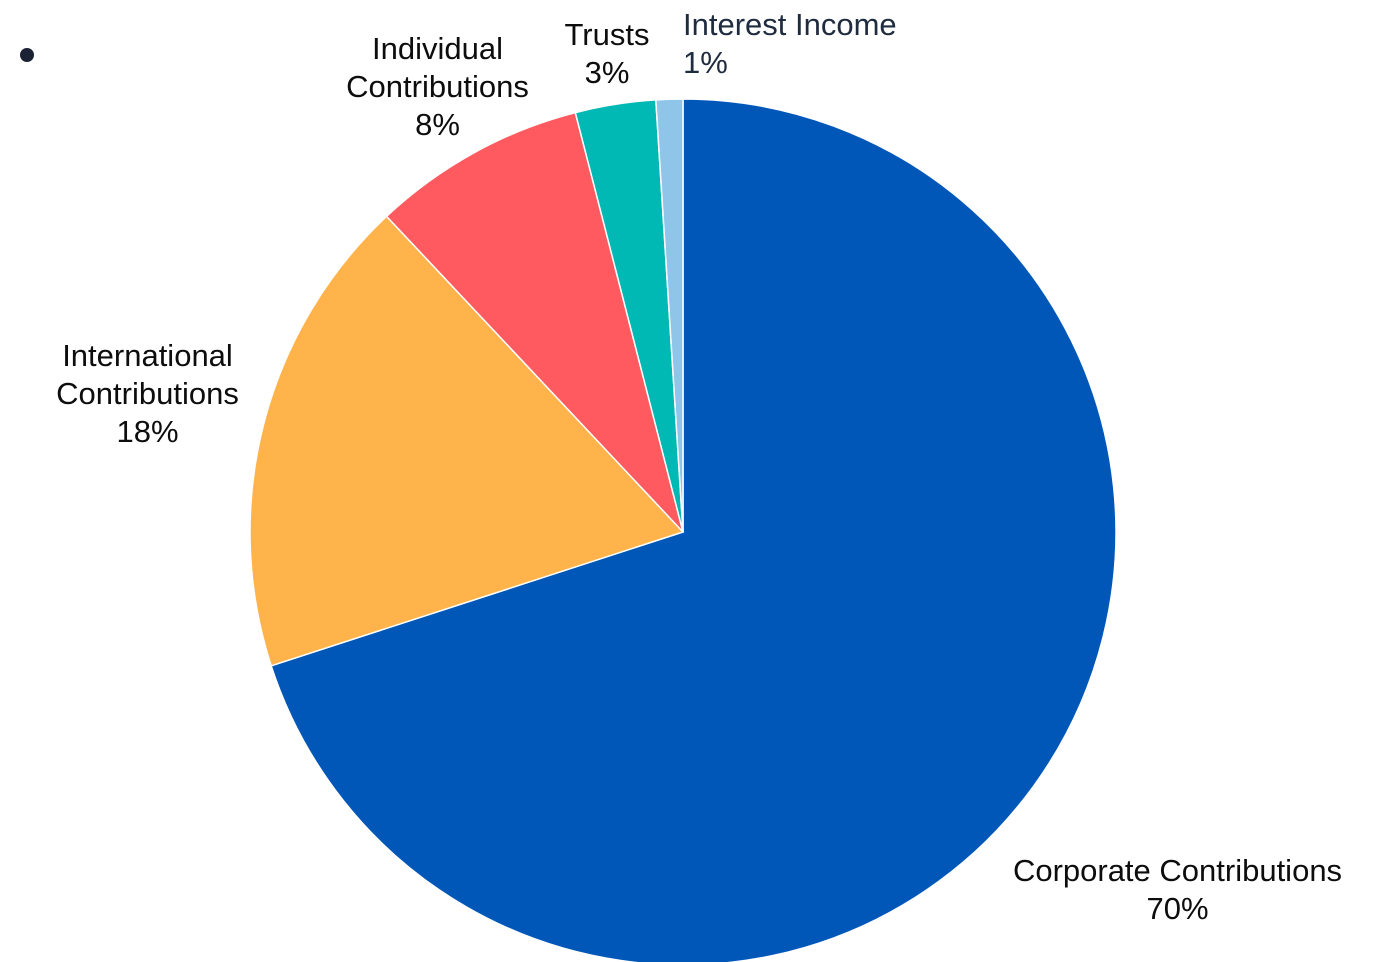 This screenshot has height=962, width=1399. What do you see at coordinates (1177, 890) in the screenshot?
I see `label-corporate-contributions: Corporate Contributions 70%` at bounding box center [1177, 890].